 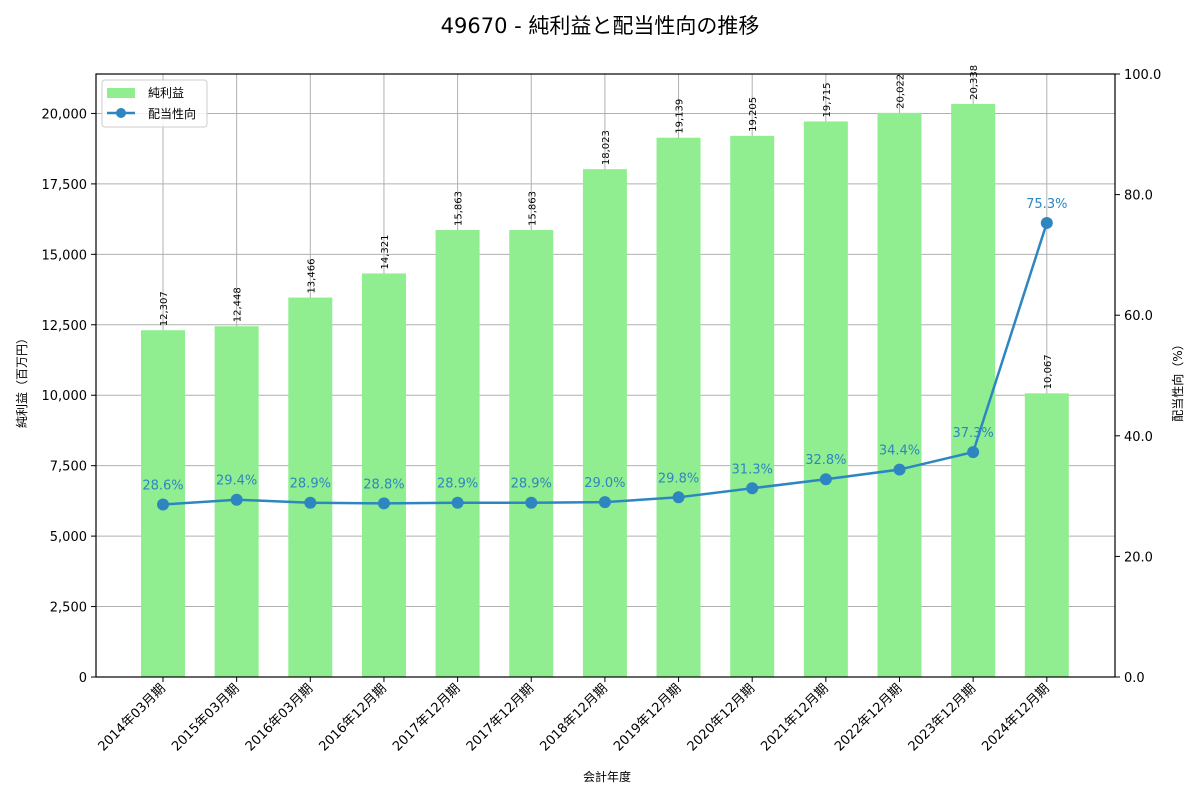 I want to click on bar-value-label: 12,448, so click(x=238, y=304).